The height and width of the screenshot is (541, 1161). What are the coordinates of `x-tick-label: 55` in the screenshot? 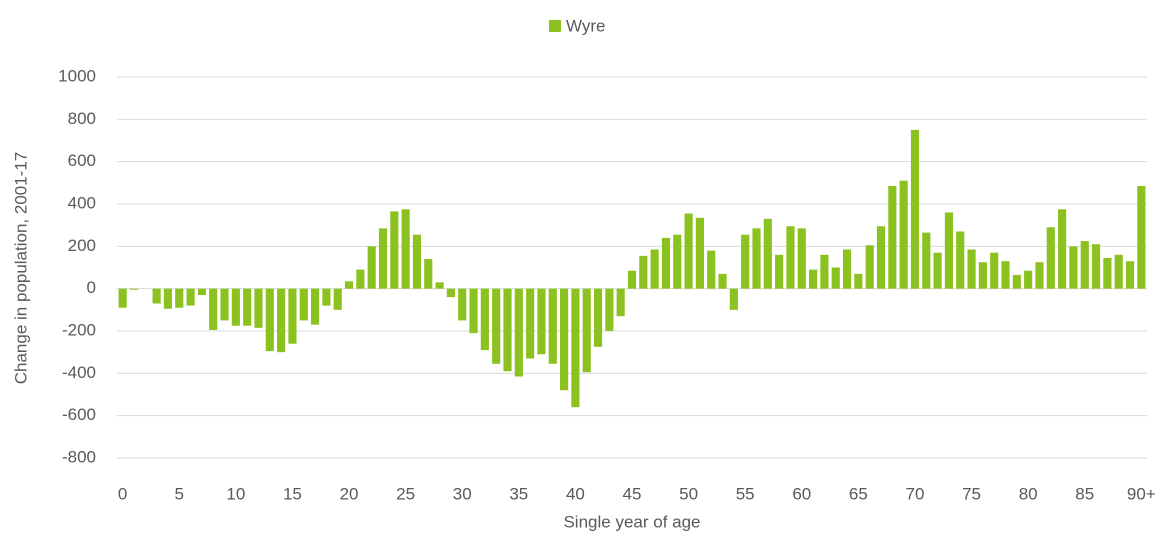 It's located at (745, 493).